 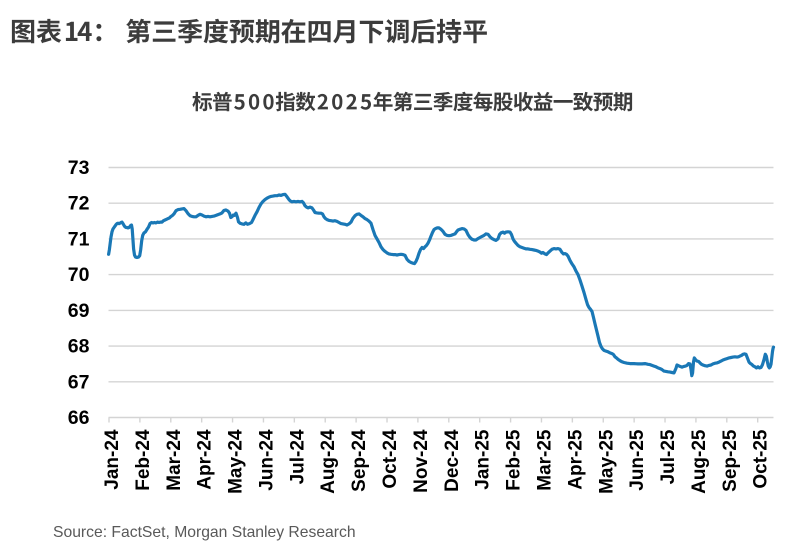 I want to click on svg-text: Apr-25, so click(x=575, y=459).